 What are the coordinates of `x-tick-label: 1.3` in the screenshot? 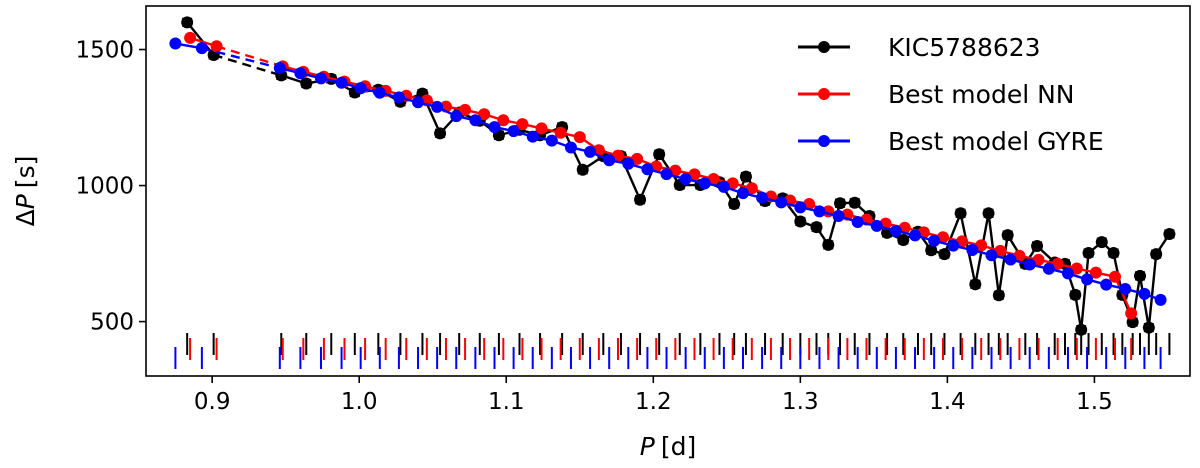 It's located at (800, 402).